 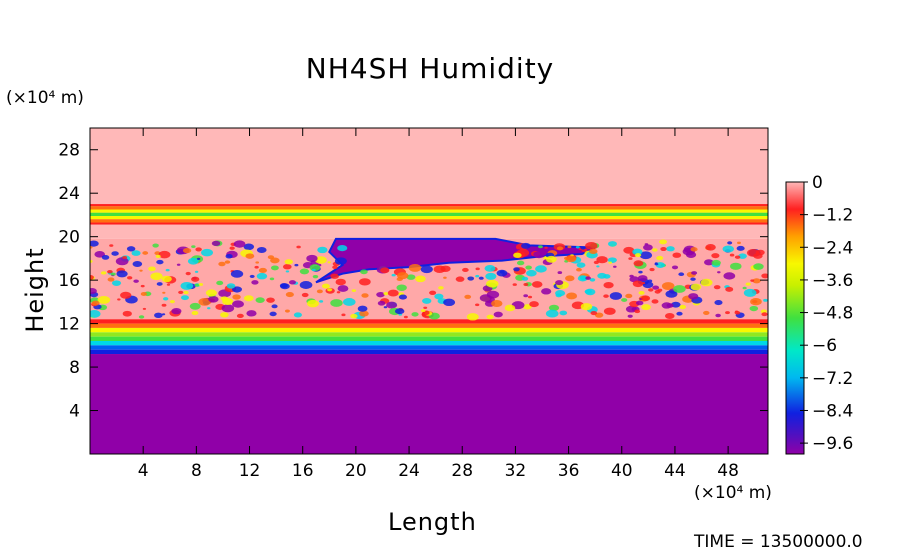 What do you see at coordinates (429, 325) in the screenshot?
I see `band-lower-orange` at bounding box center [429, 325].